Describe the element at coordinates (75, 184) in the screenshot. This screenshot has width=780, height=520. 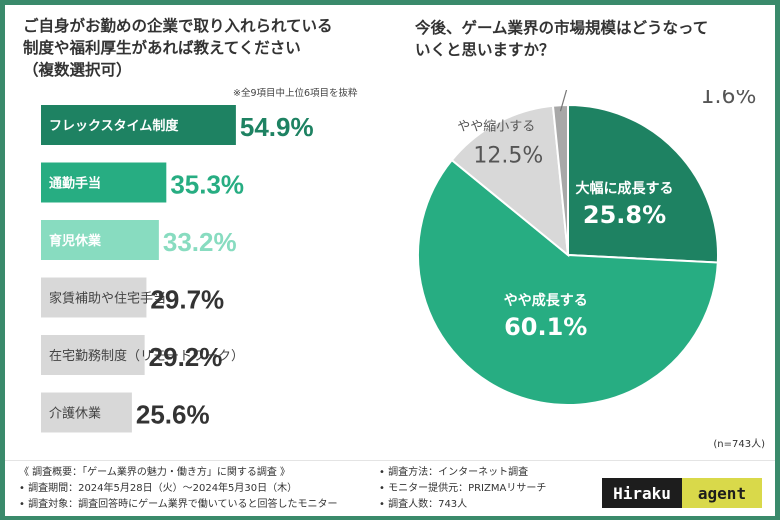
I see `bar-category-label: 通勤手当` at that location.